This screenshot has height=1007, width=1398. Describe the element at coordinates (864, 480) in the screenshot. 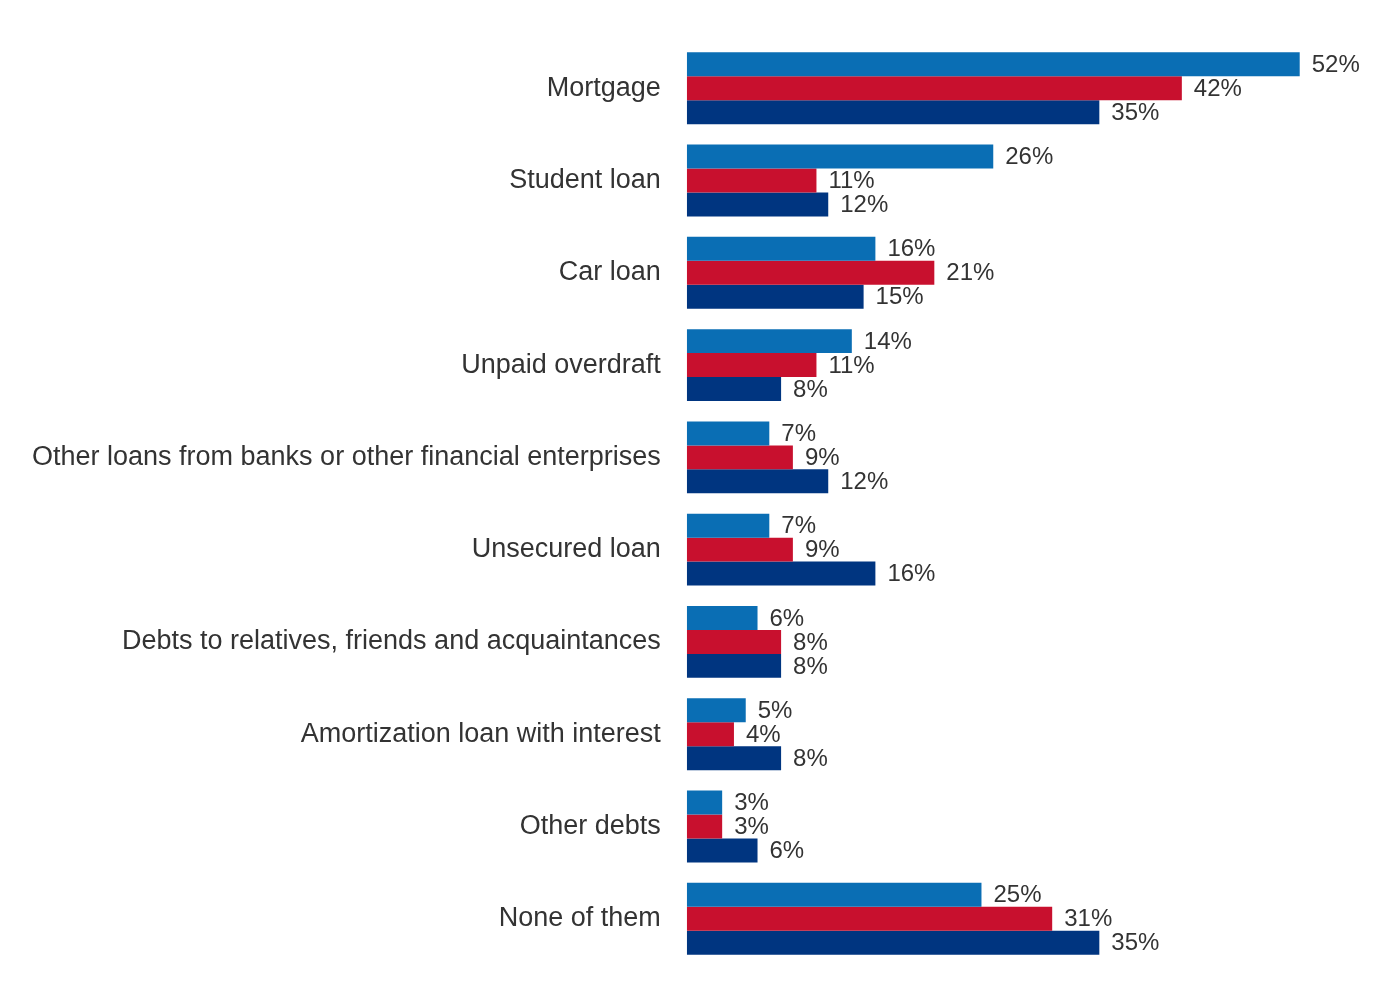

I see `data-label: 12%` at that location.